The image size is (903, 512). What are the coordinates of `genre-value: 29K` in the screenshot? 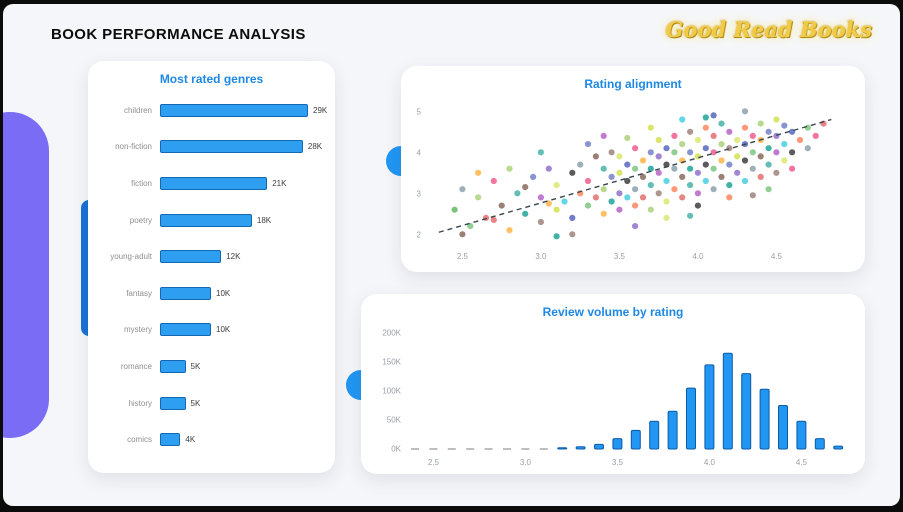 It's located at (320, 110).